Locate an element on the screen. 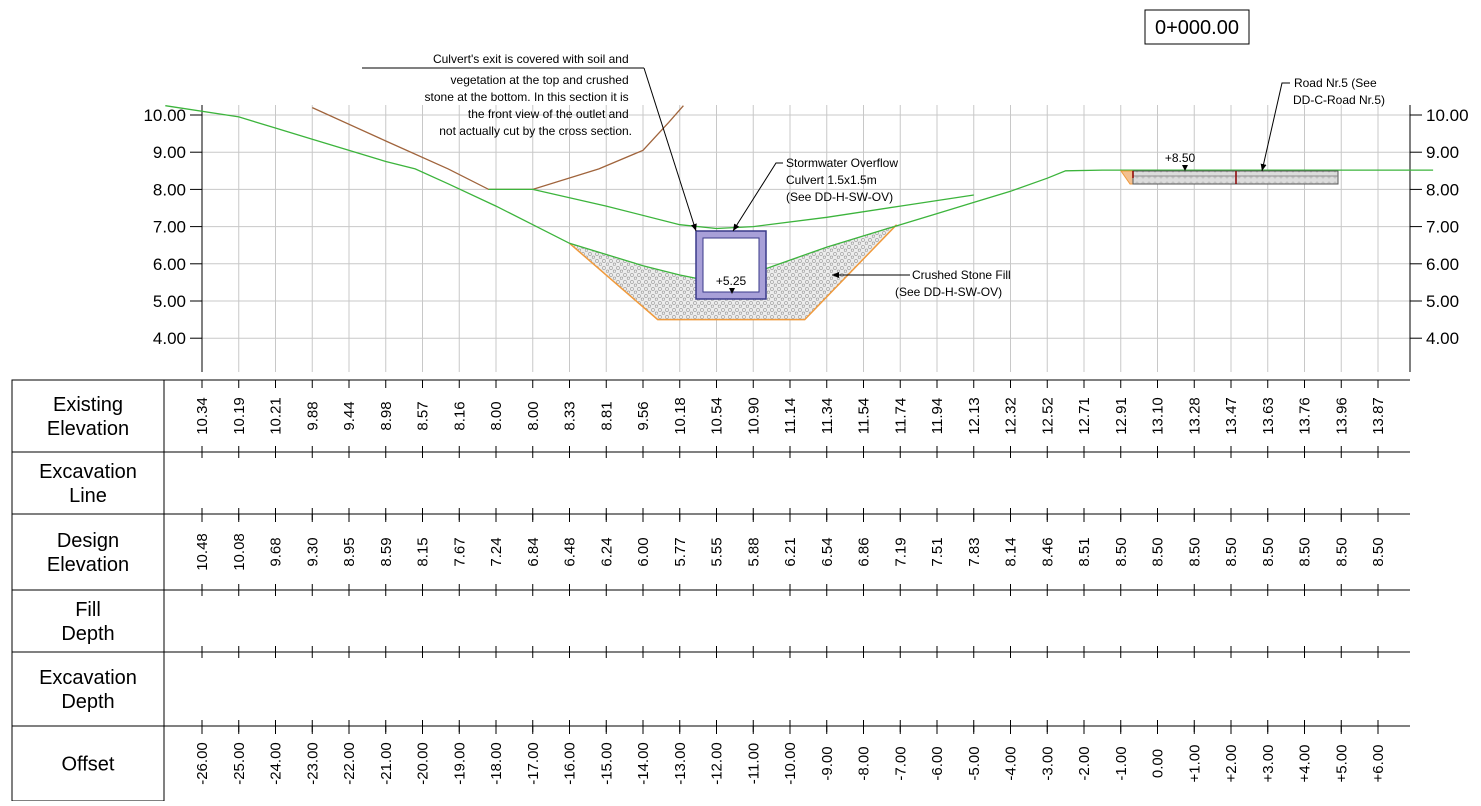 The height and width of the screenshot is (806, 1481). table-cell: 9.30 is located at coordinates (312, 551).